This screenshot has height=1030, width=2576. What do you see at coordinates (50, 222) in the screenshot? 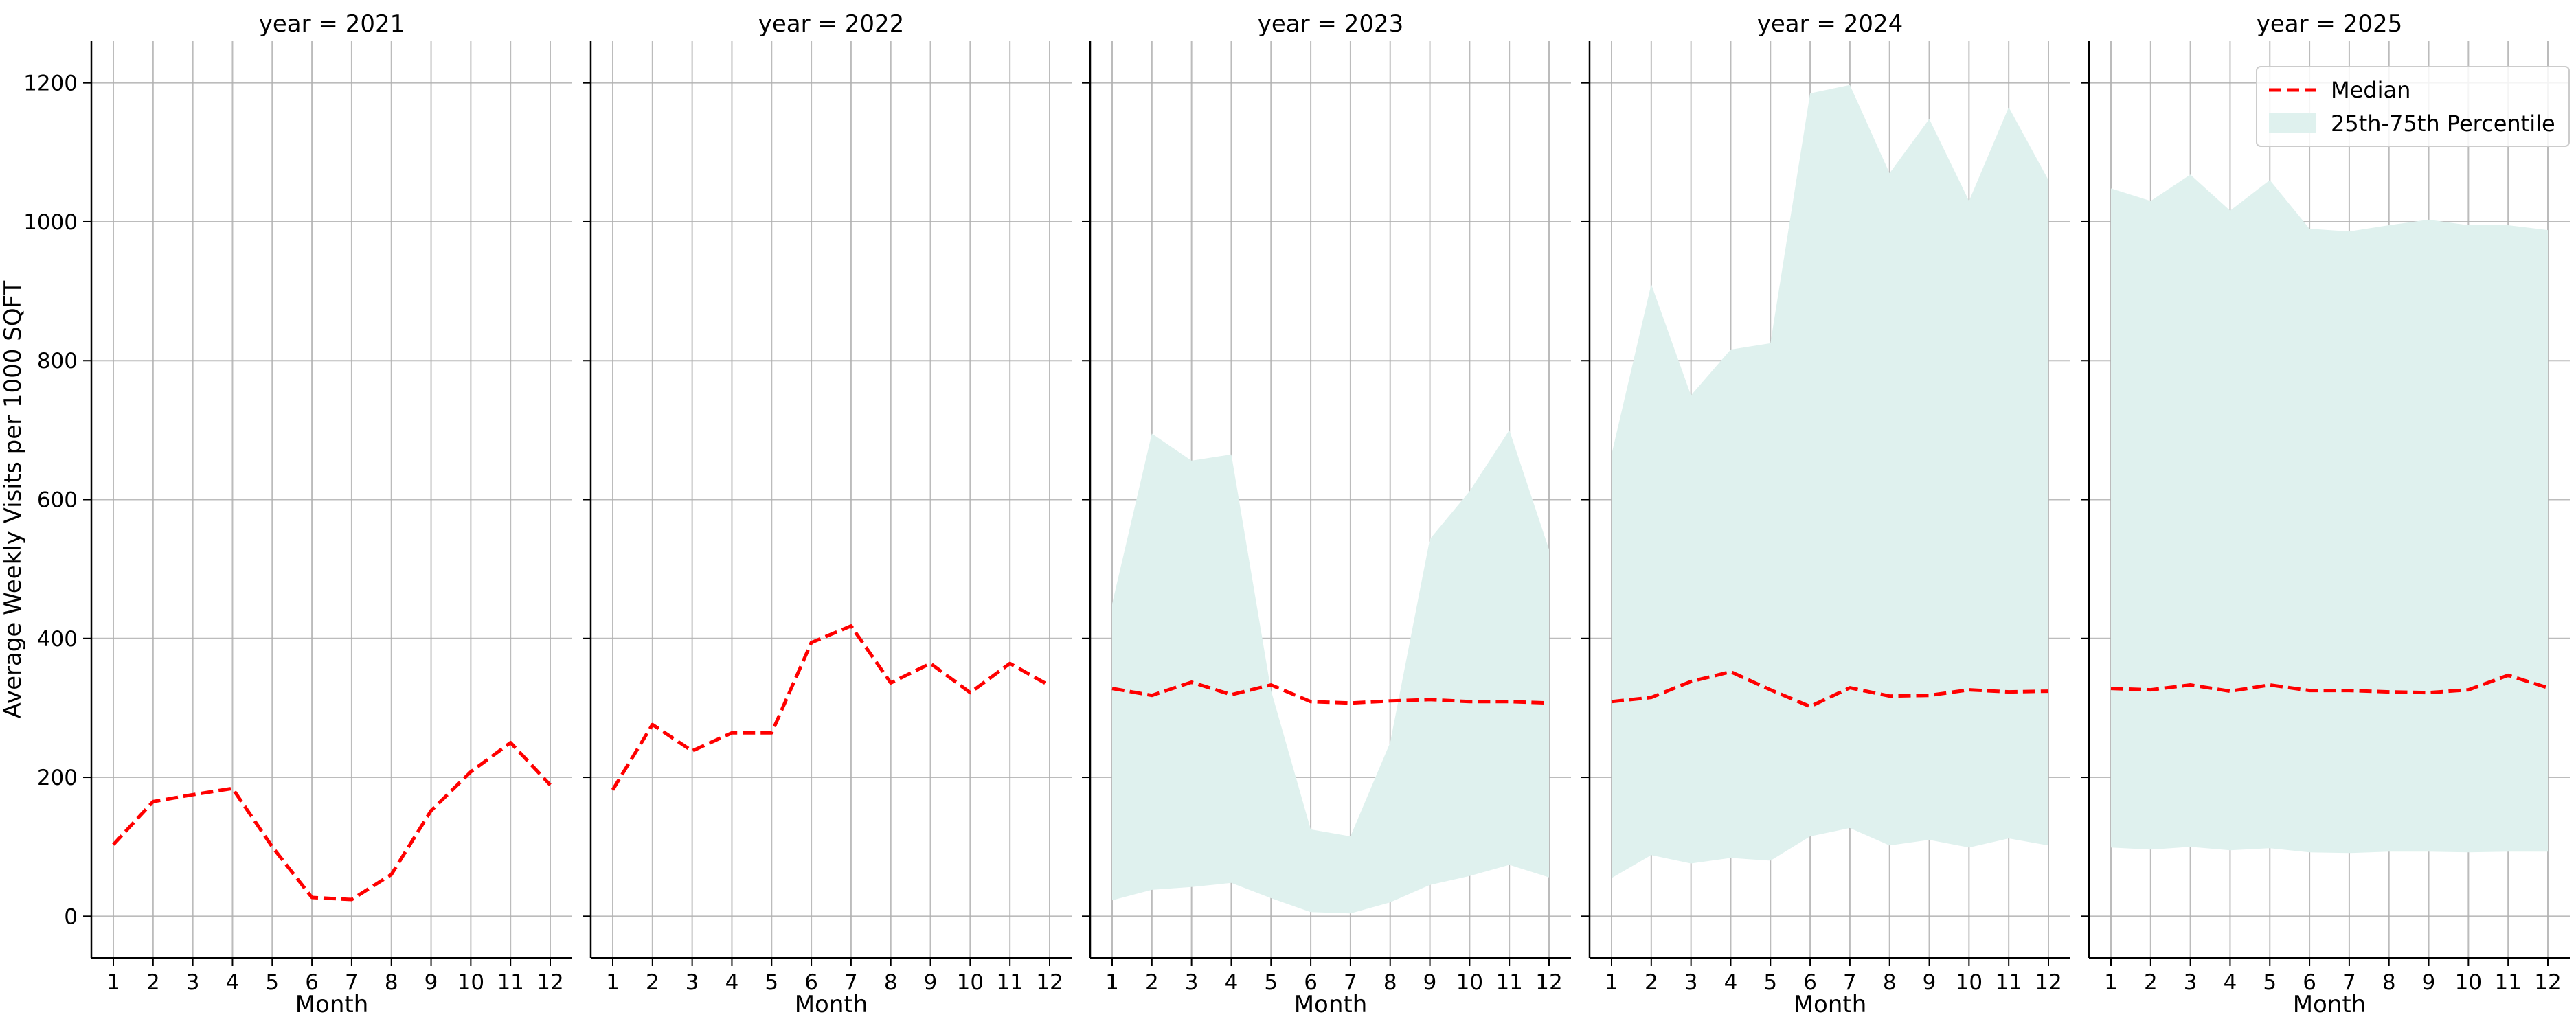
I see `y-tick-label: 1000` at bounding box center [50, 222].